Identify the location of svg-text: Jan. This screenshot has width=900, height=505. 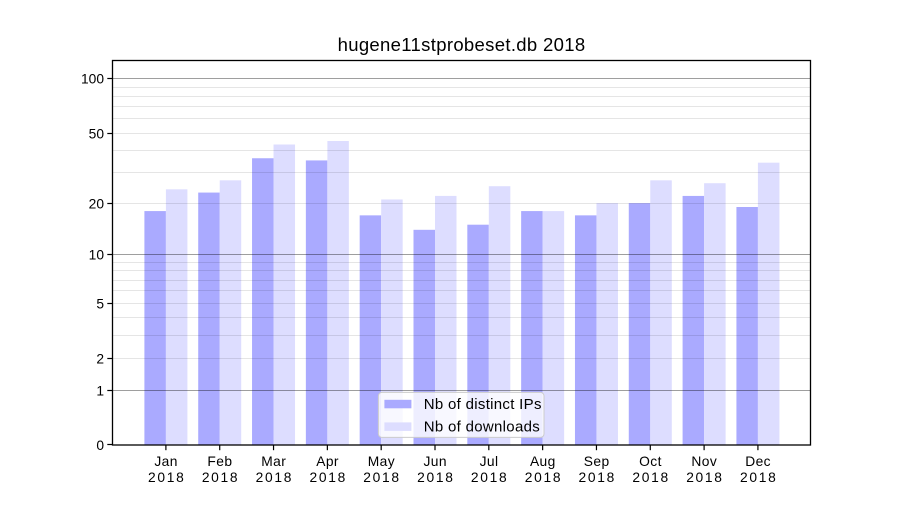
(165, 461).